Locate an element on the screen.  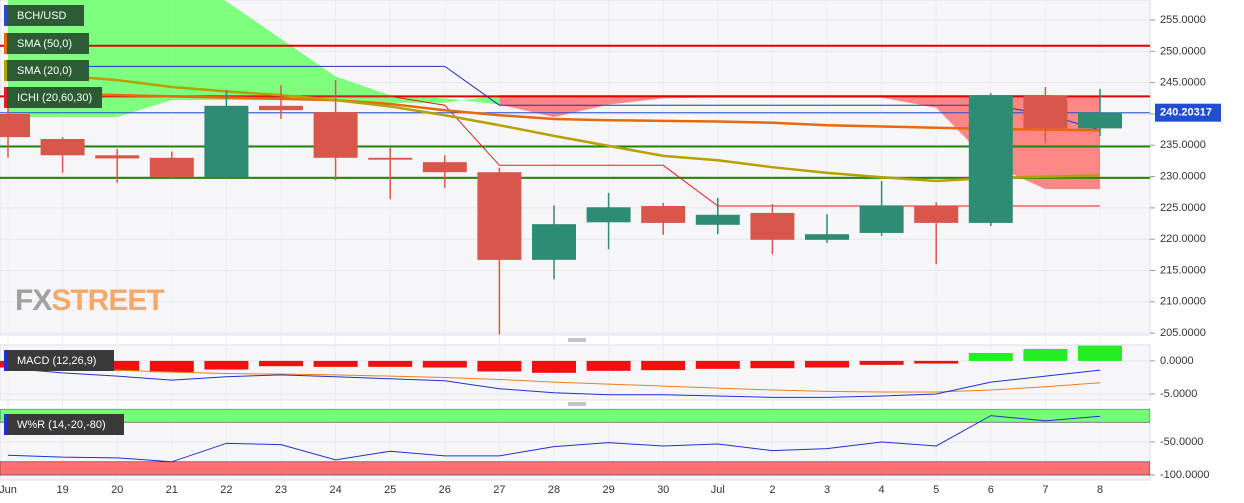
legend-label: SMA (50,0) is located at coordinates (44, 44).